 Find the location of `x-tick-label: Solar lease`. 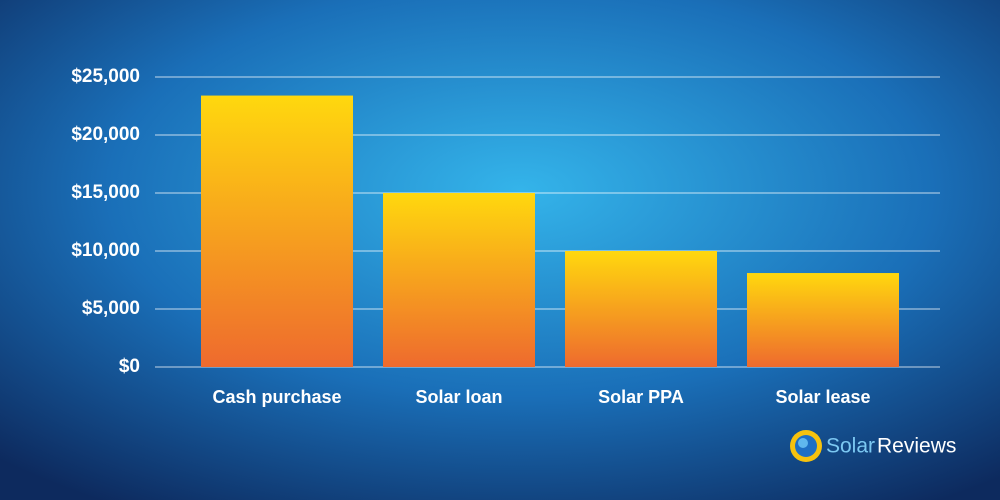

x-tick-label: Solar lease is located at coordinates (822, 397).